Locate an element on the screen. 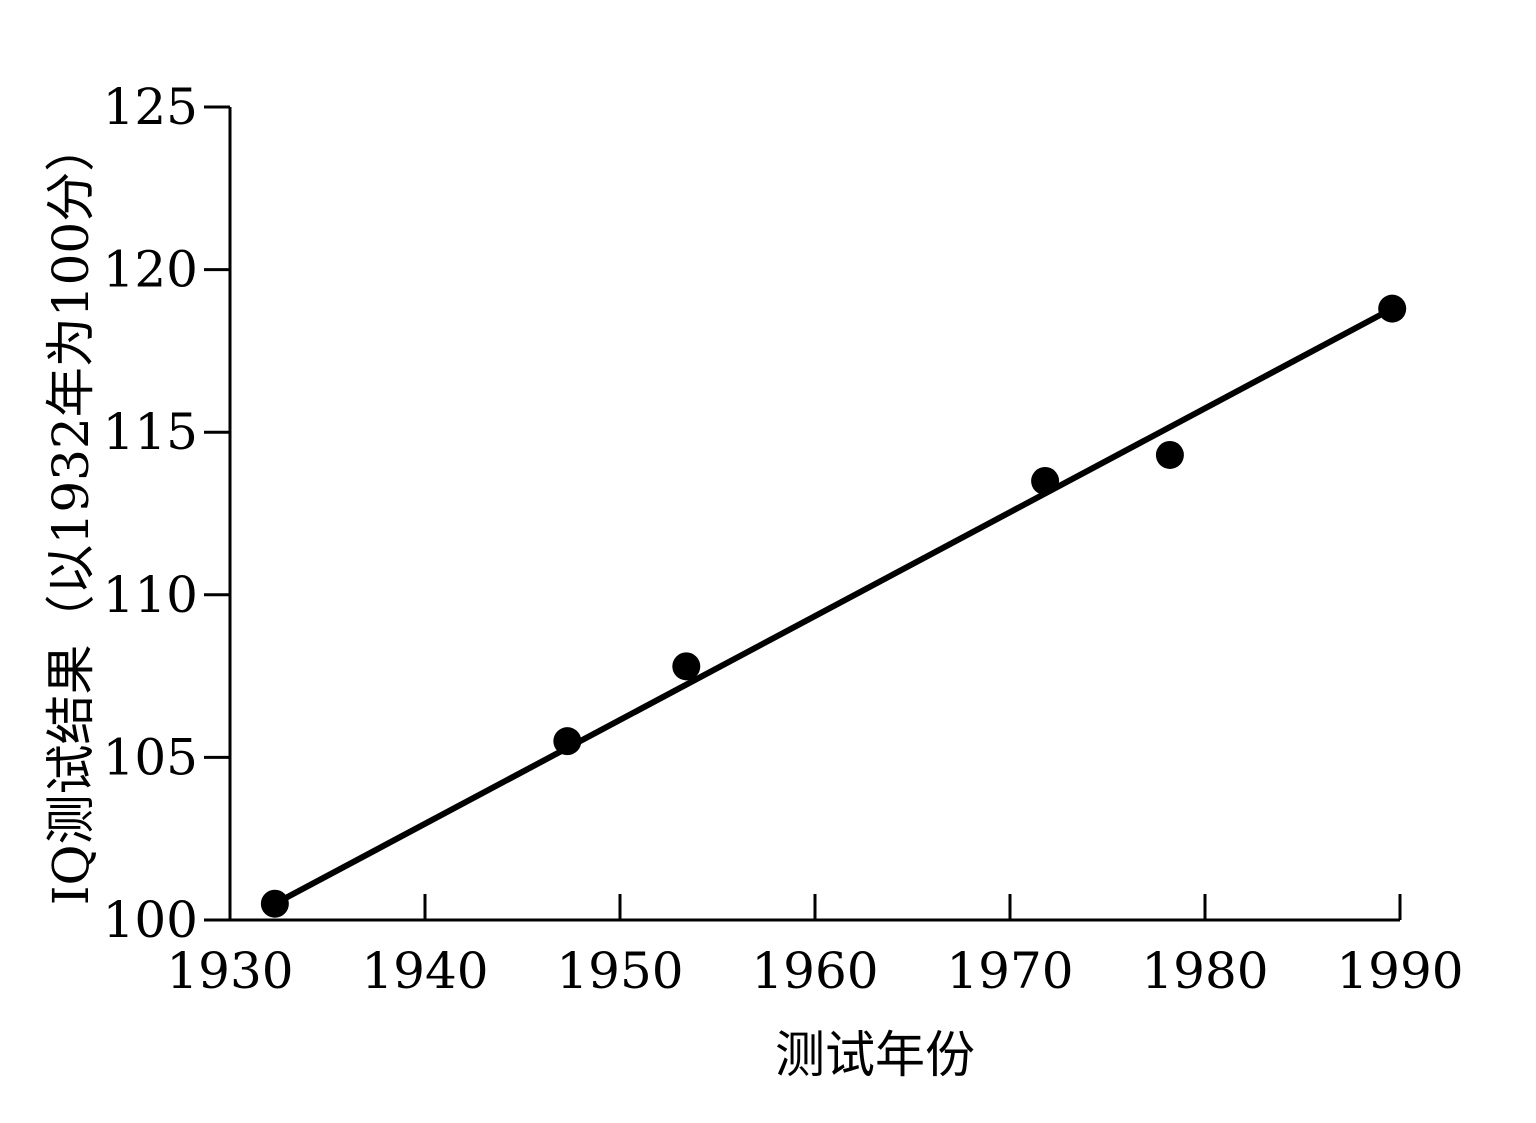 The image size is (1536, 1123). y-axis-title: IQ测试结果（以1932年为100分） is located at coordinates (71, 513).